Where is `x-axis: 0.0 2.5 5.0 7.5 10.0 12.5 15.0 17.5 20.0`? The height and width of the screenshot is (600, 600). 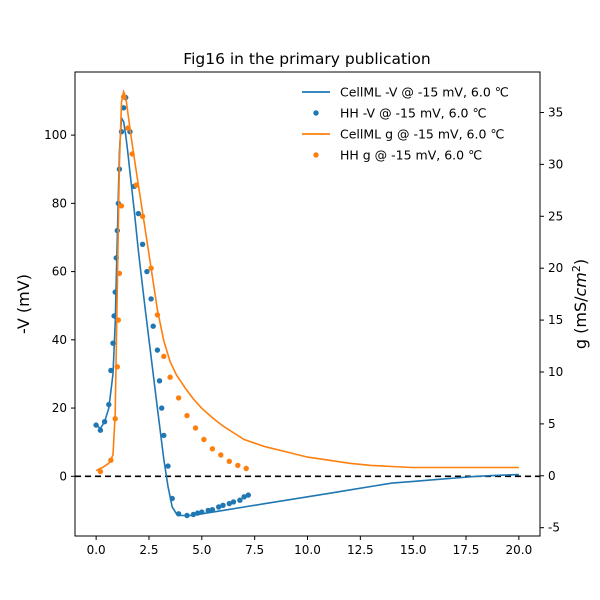 x-axis: 0.0 2.5 5.0 7.5 10.0 12.5 15.0 17.5 20.0 is located at coordinates (310, 546).